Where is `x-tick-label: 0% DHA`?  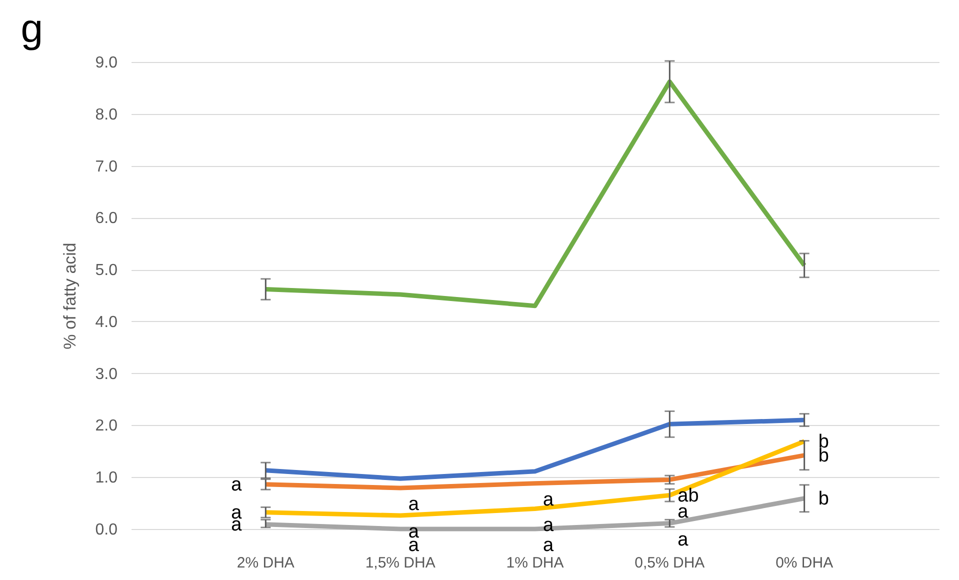
x-tick-label: 0% DHA is located at coordinates (805, 563).